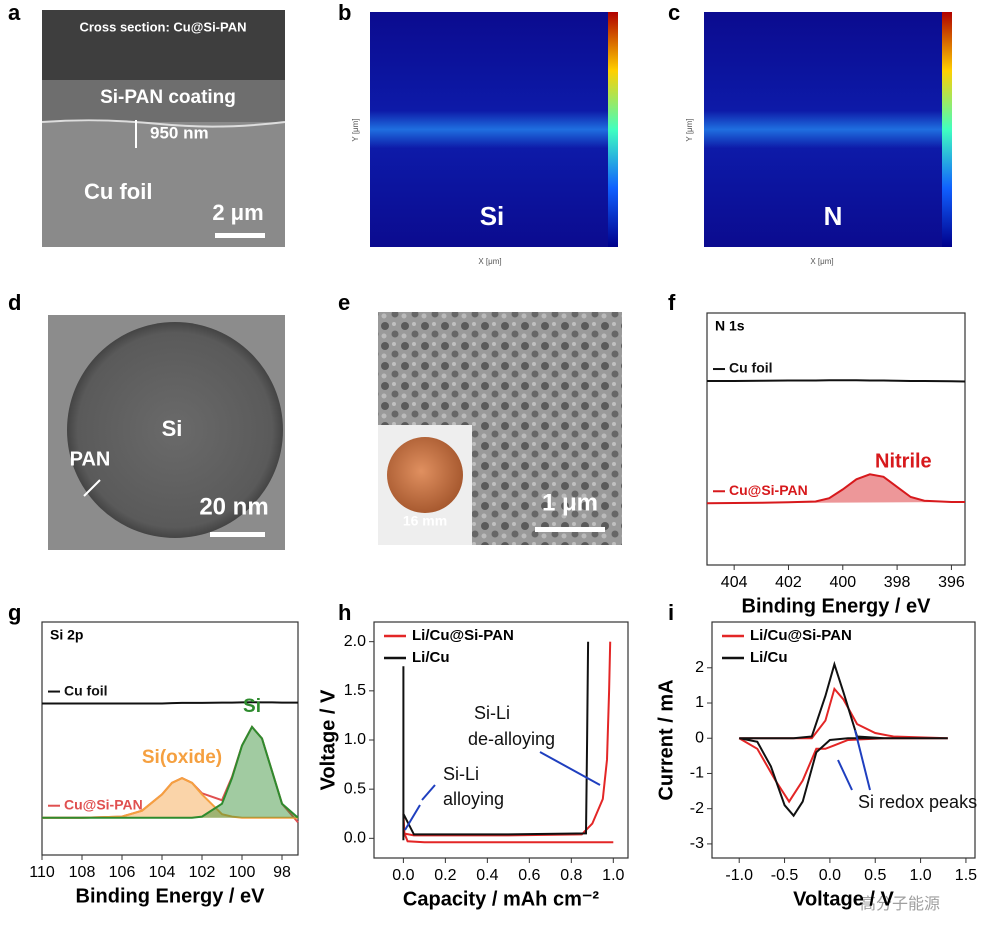 This screenshot has height=929, width=982. Describe the element at coordinates (66, 635) in the screenshot. I see `chart-title: Si 2p` at that location.